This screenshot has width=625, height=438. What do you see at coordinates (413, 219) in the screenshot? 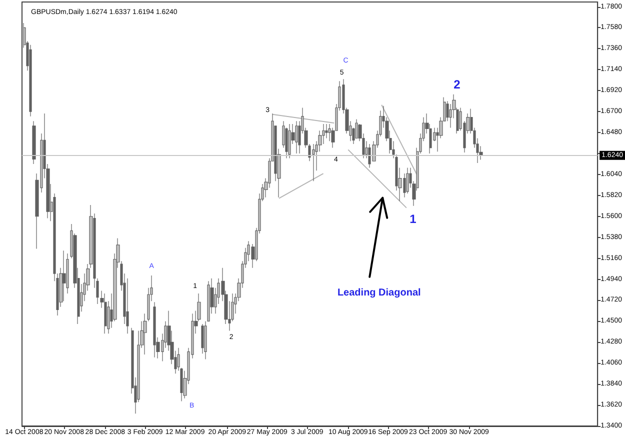
I see `annotation: 1` at bounding box center [413, 219].